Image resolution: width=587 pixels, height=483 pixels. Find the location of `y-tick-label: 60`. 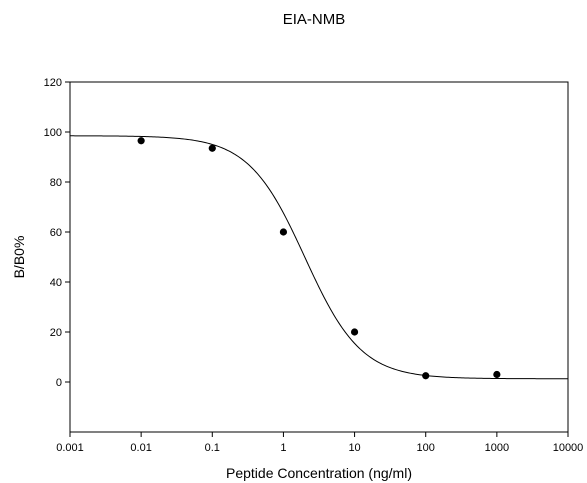

y-tick-label: 60 is located at coordinates (56, 233).